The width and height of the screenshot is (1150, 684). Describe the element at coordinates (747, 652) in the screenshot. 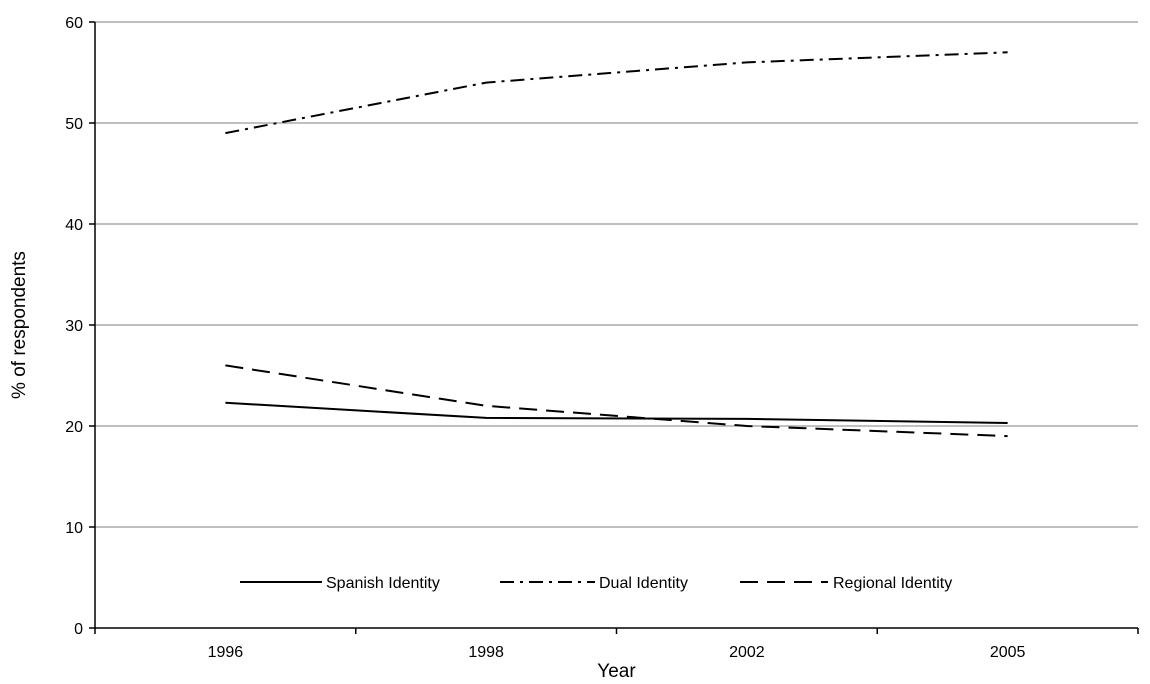

I see `x-tick-label-2002: 2002` at that location.